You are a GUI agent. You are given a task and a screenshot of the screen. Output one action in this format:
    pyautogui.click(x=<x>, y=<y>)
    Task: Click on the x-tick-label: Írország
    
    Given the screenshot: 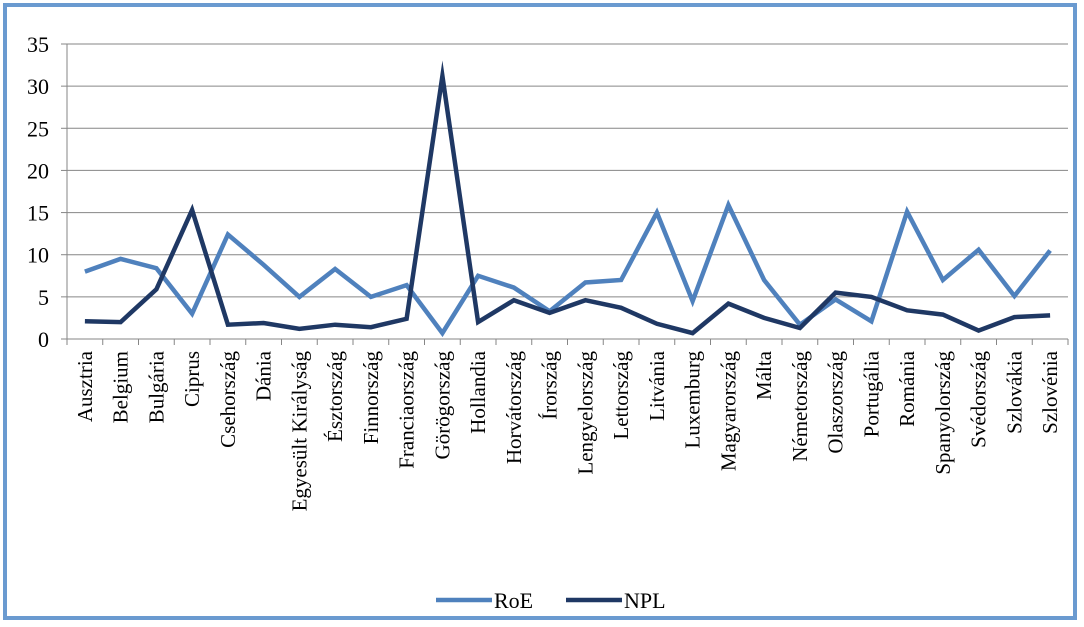 What is the action you would take?
    pyautogui.click(x=550, y=385)
    